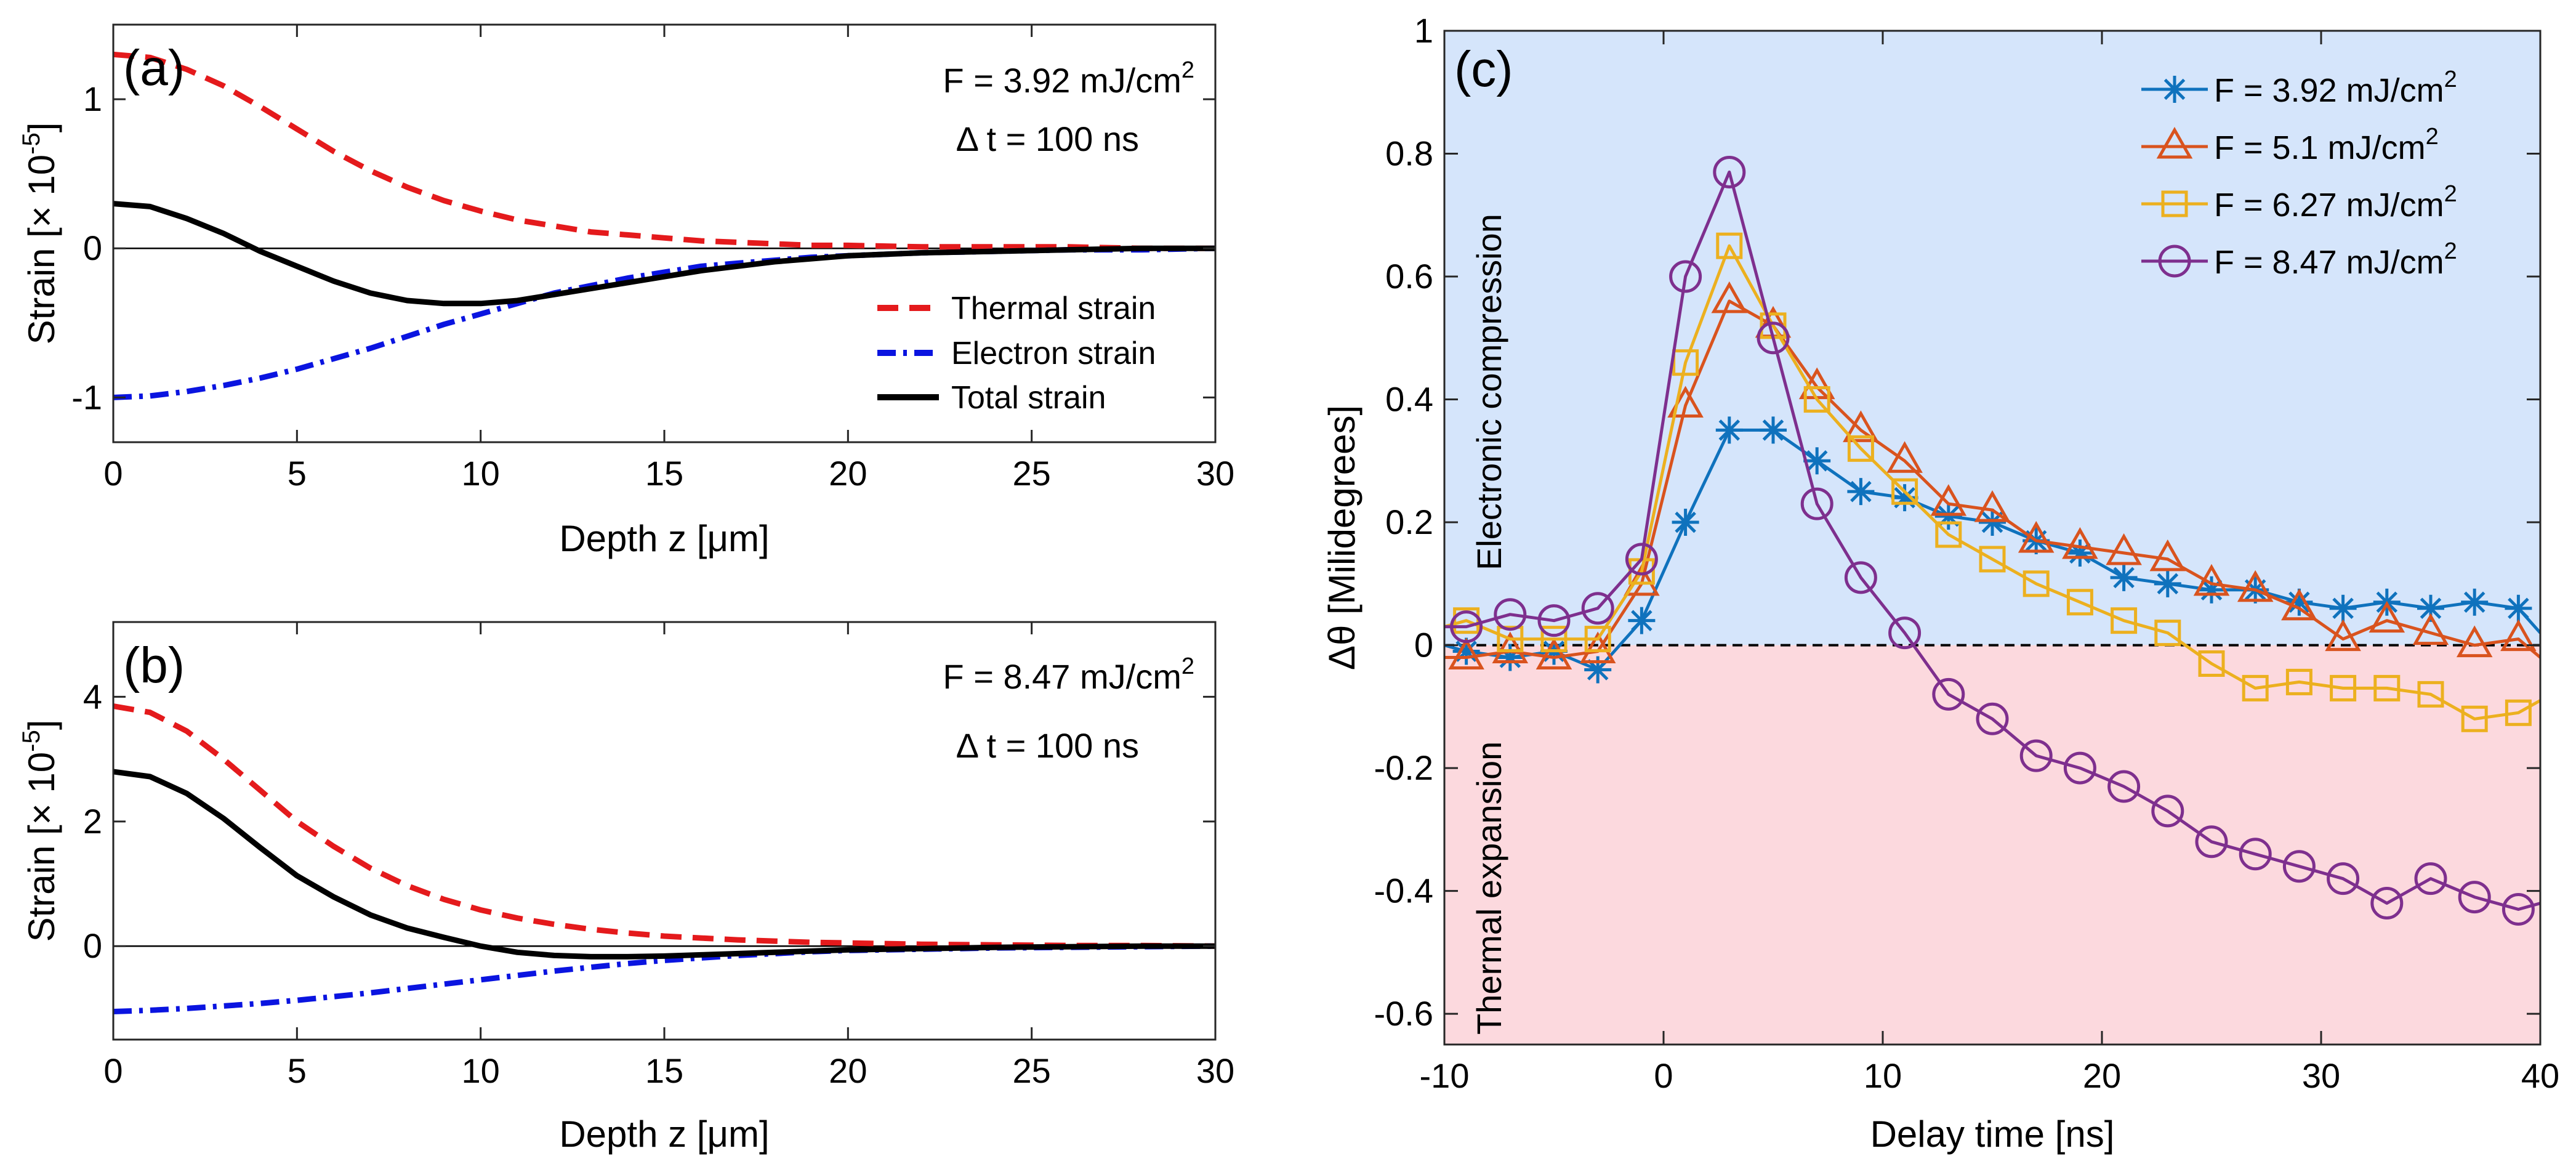  Describe the element at coordinates (1068, 674) in the screenshot. I see `panel-b-annotation-fluence: F = 8.47 mJ/cm2` at that location.